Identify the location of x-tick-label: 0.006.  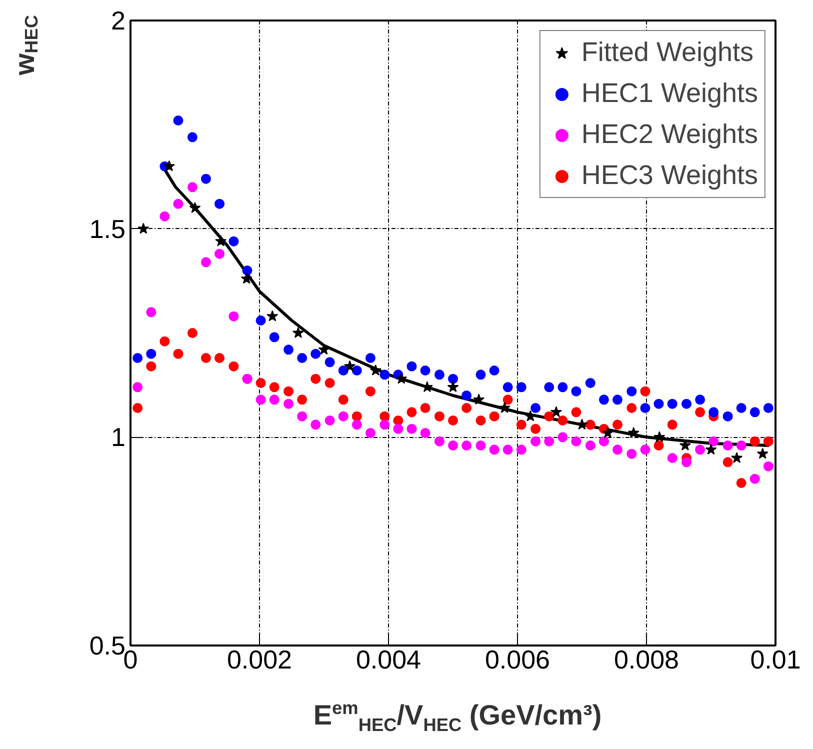
(517, 659).